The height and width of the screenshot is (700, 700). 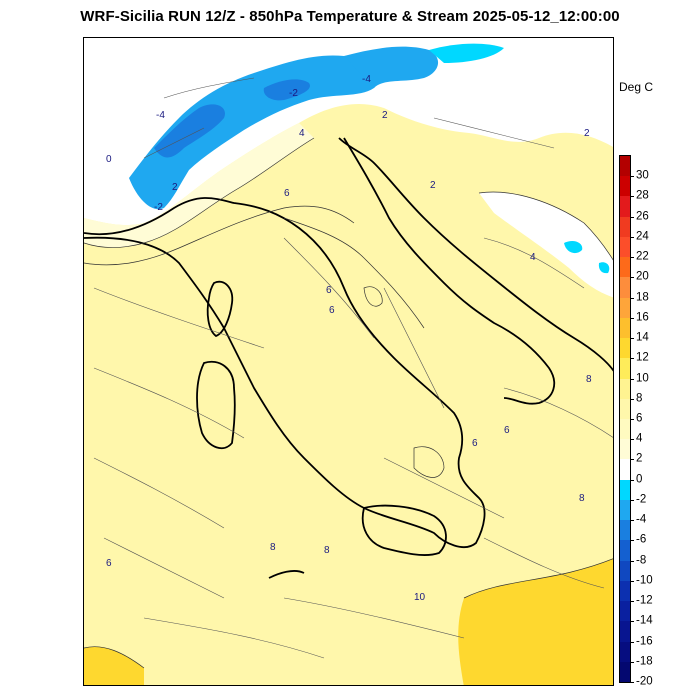 What do you see at coordinates (109, 159) in the screenshot?
I see `contour-label: 0` at bounding box center [109, 159].